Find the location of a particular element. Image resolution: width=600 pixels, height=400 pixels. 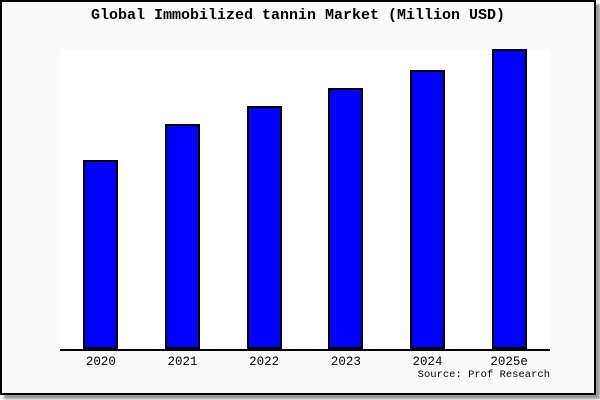

bar-2020 is located at coordinates (101, 254).